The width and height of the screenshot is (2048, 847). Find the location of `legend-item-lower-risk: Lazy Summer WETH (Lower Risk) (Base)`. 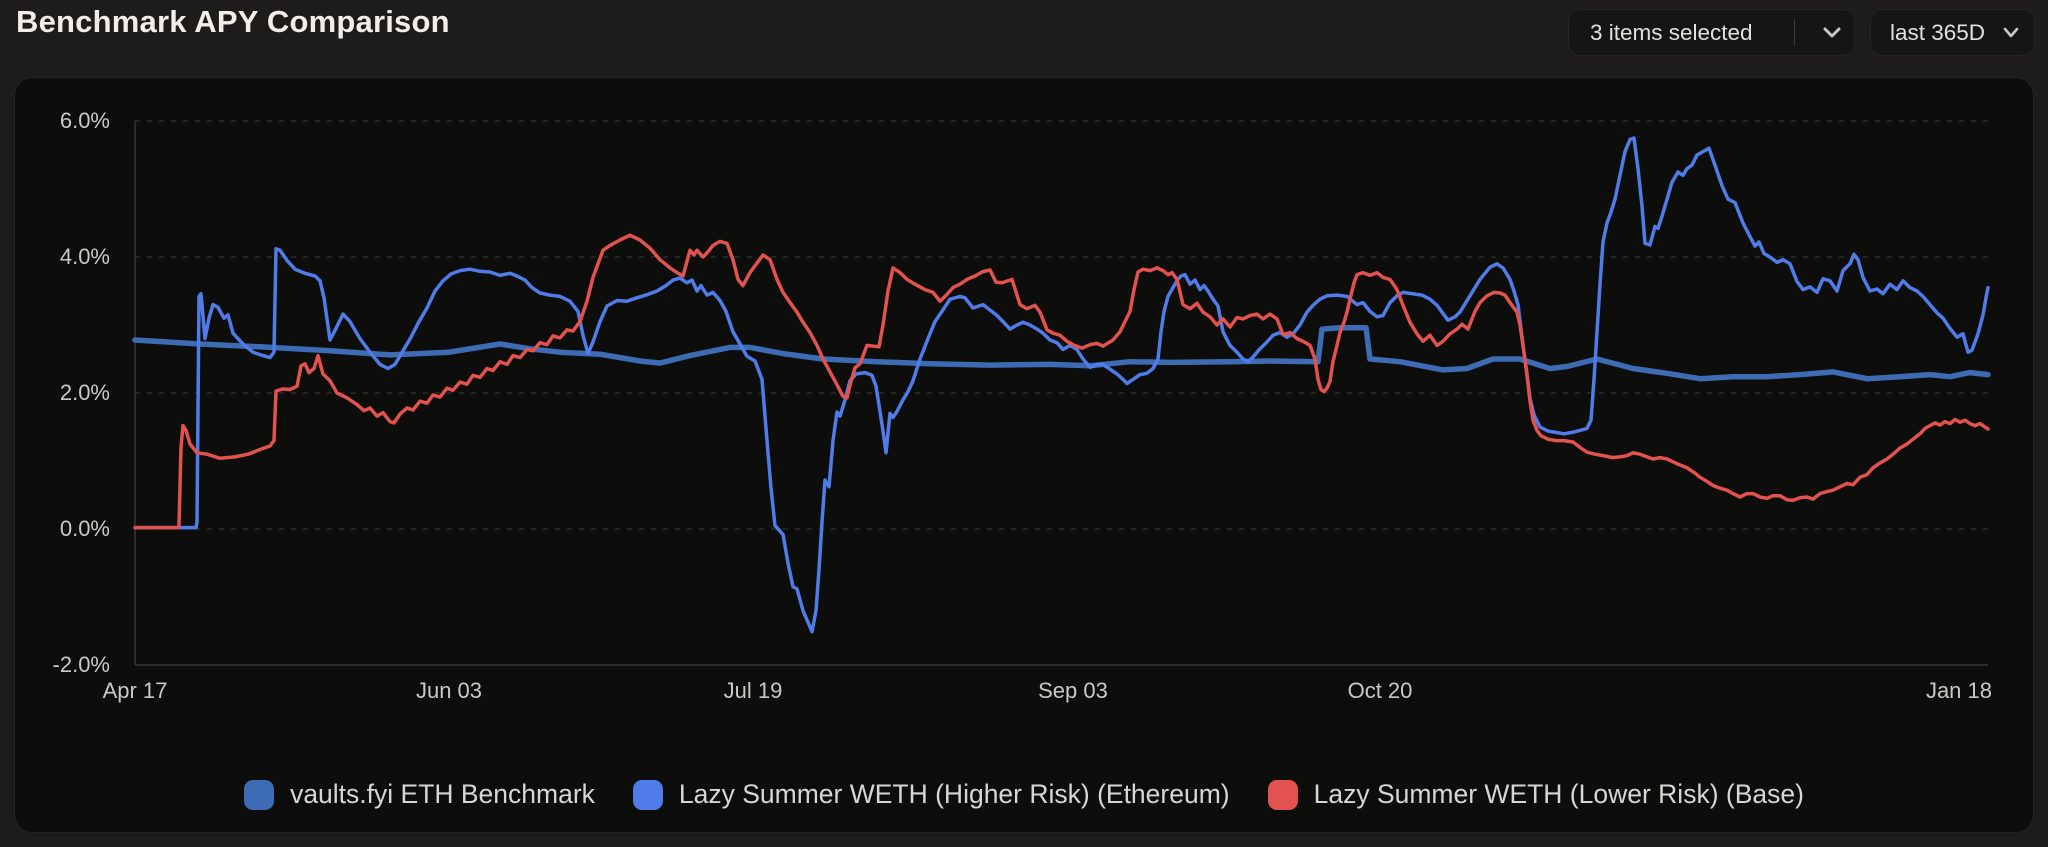

legend-item-lower-risk: Lazy Summer WETH (Lower Risk) (Base) is located at coordinates (1535, 794).